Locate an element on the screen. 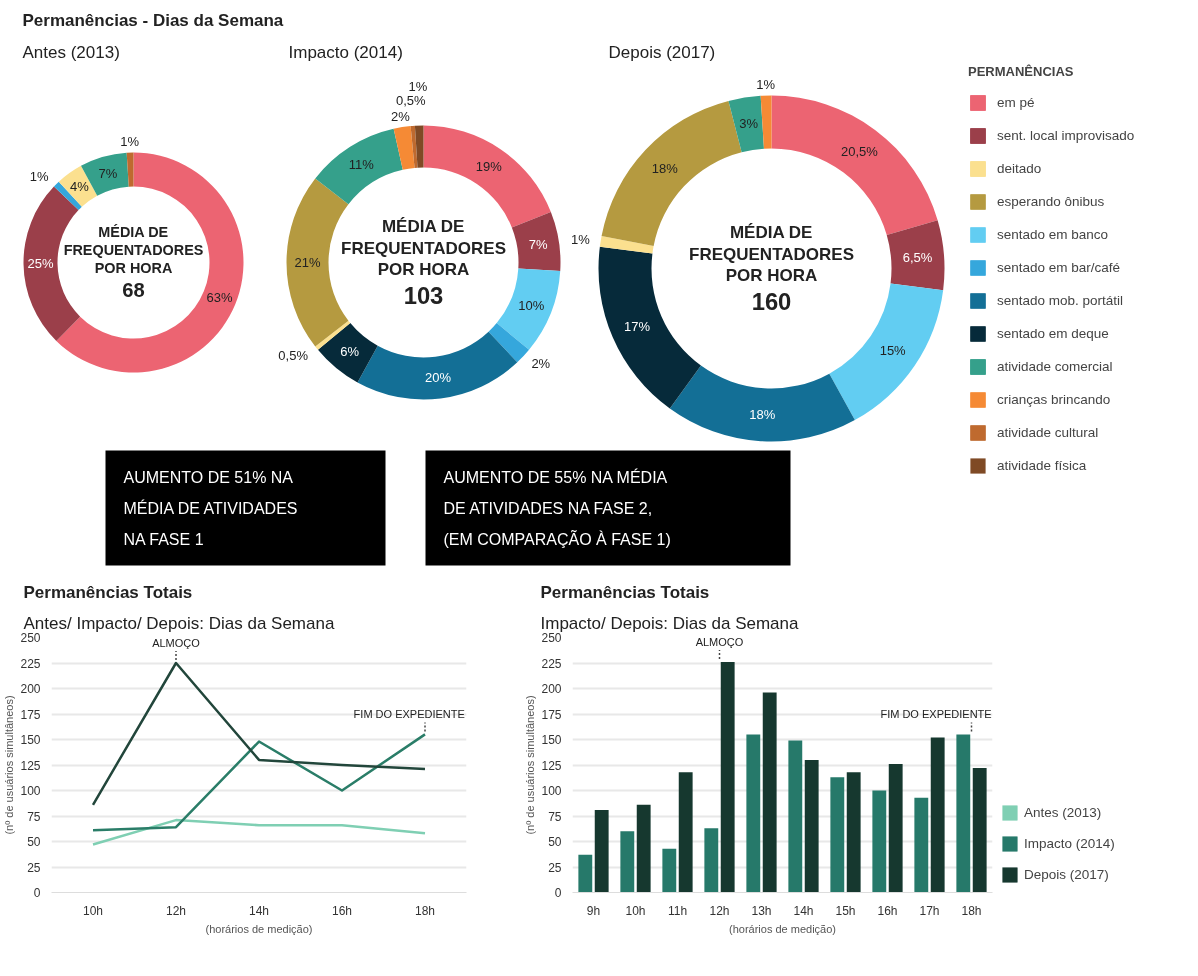 This screenshot has height=976, width=1198. legend-label: Antes (2013) is located at coordinates (1063, 812).